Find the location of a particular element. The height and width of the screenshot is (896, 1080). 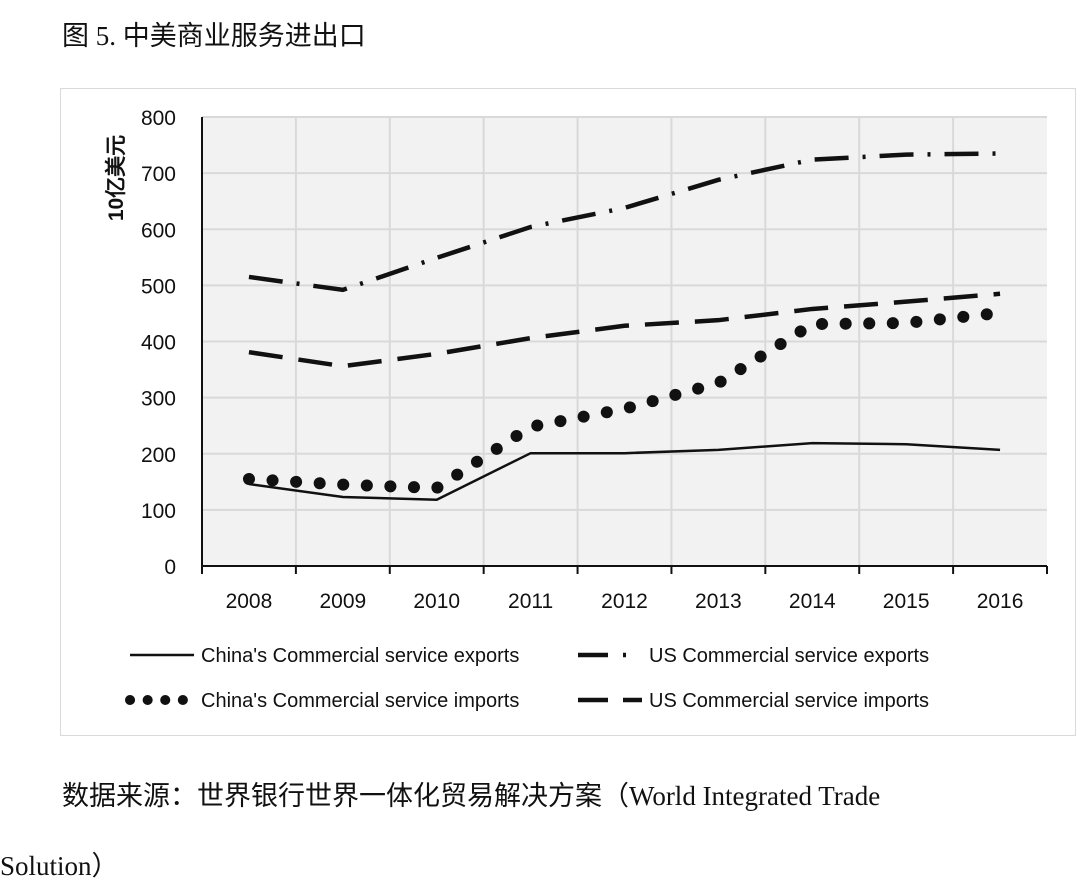

x-tick-label: 2011 is located at coordinates (530, 601).